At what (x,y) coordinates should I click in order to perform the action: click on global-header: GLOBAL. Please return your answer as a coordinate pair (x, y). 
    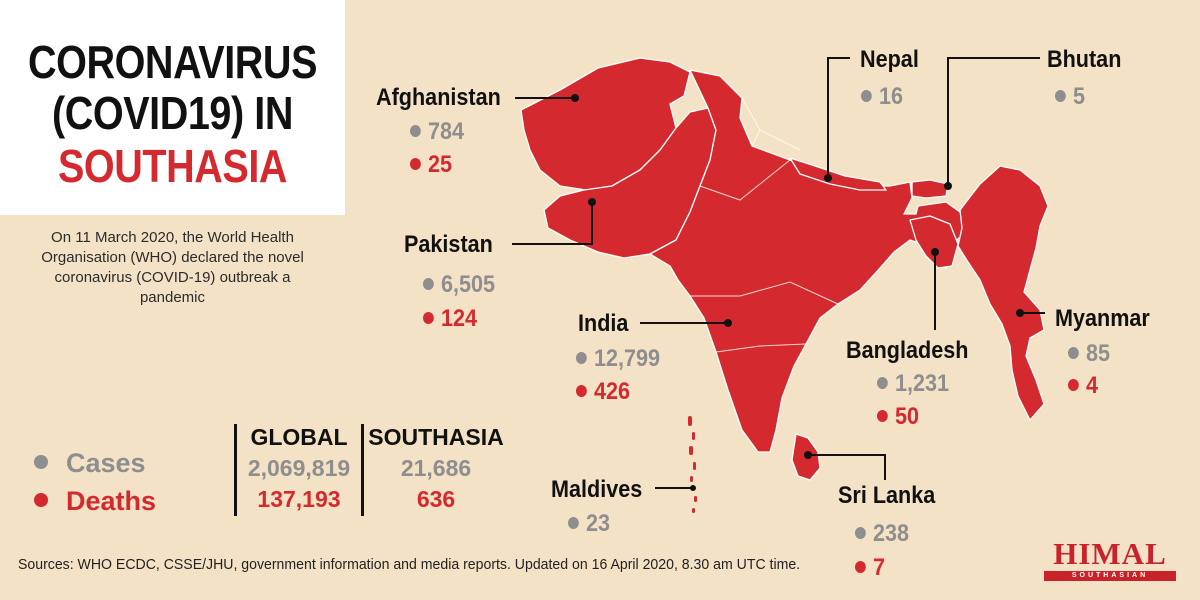
    Looking at the image, I should click on (299, 437).